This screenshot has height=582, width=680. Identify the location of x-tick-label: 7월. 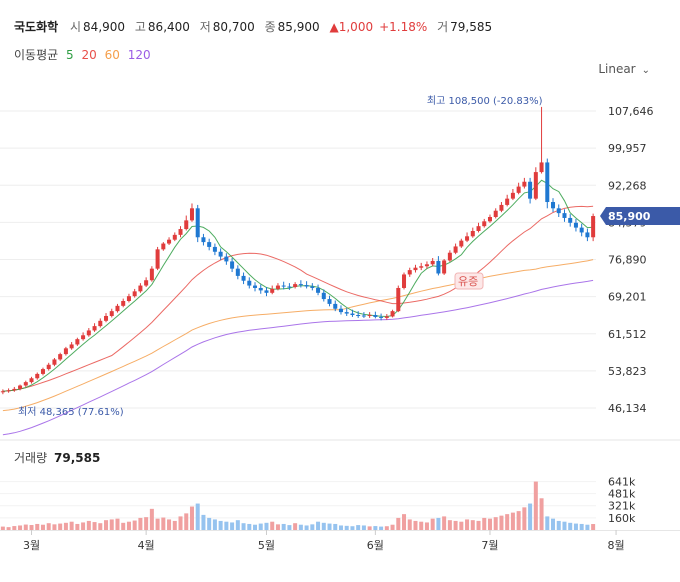
(489, 545).